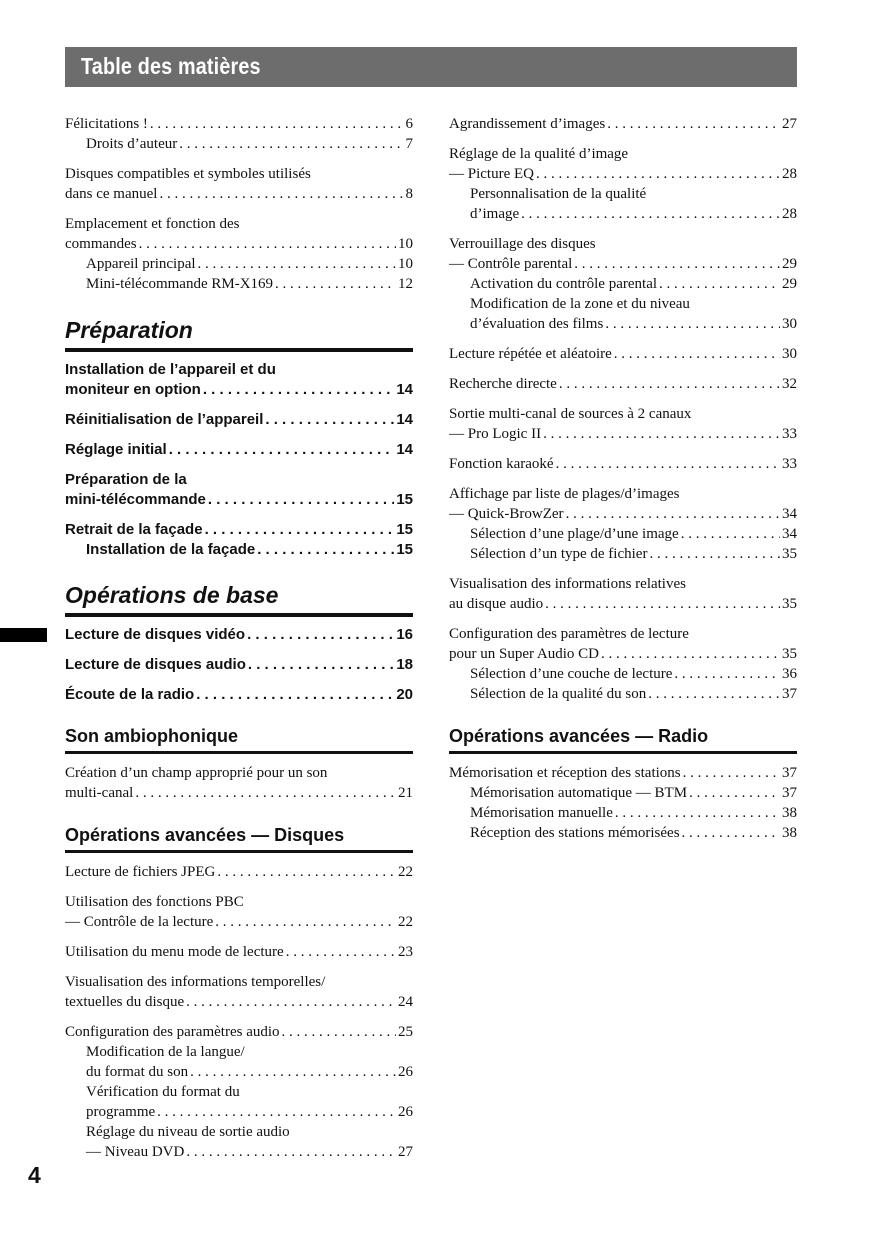 The image size is (875, 1240). Describe the element at coordinates (171, 66) in the screenshot. I see `page-title: Table des matières` at that location.